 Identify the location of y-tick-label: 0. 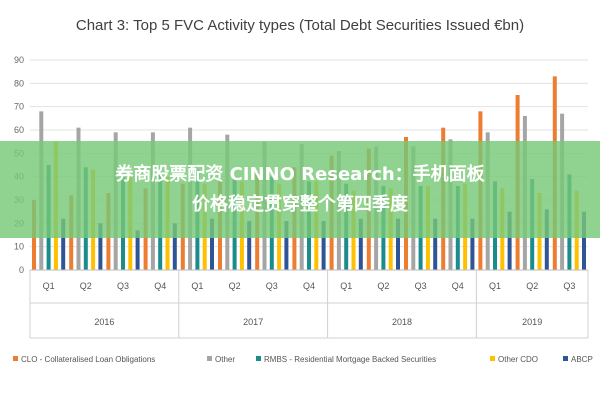
(21, 270).